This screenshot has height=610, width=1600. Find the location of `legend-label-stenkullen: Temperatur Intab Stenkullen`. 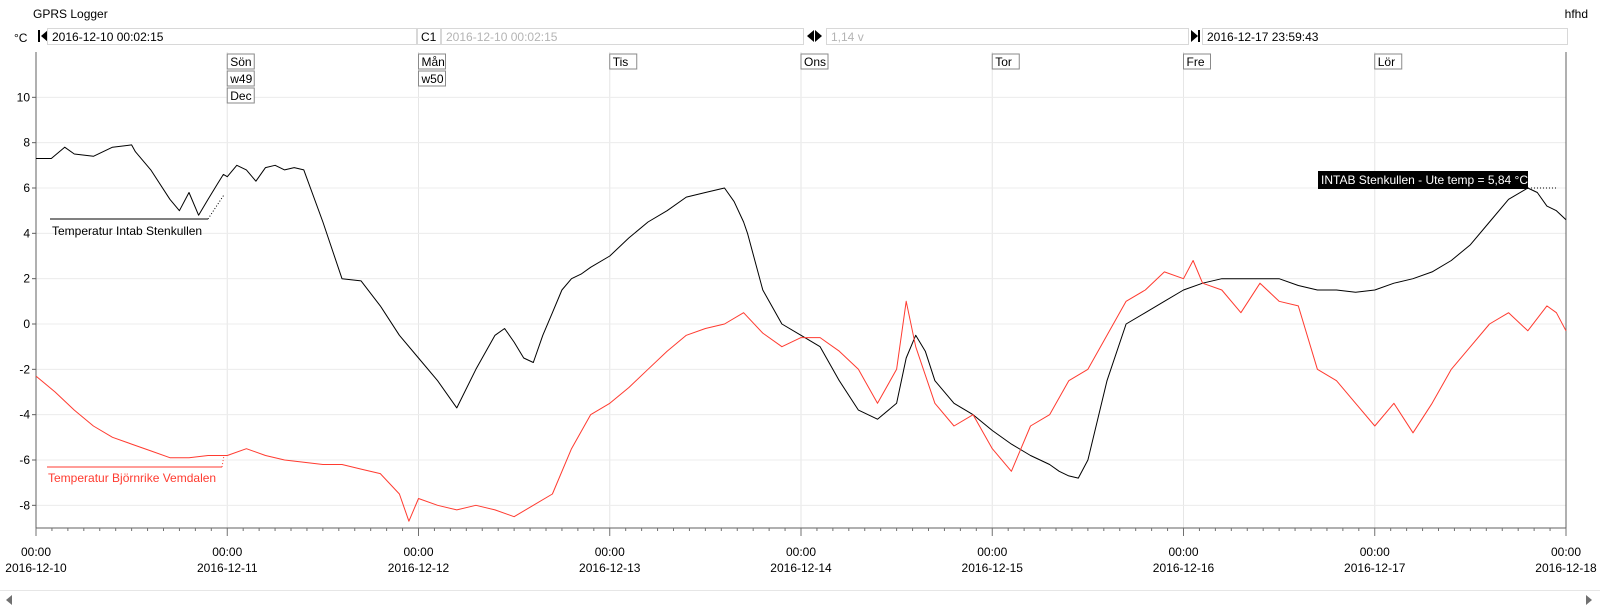

legend-label-stenkullen: Temperatur Intab Stenkullen is located at coordinates (127, 231).